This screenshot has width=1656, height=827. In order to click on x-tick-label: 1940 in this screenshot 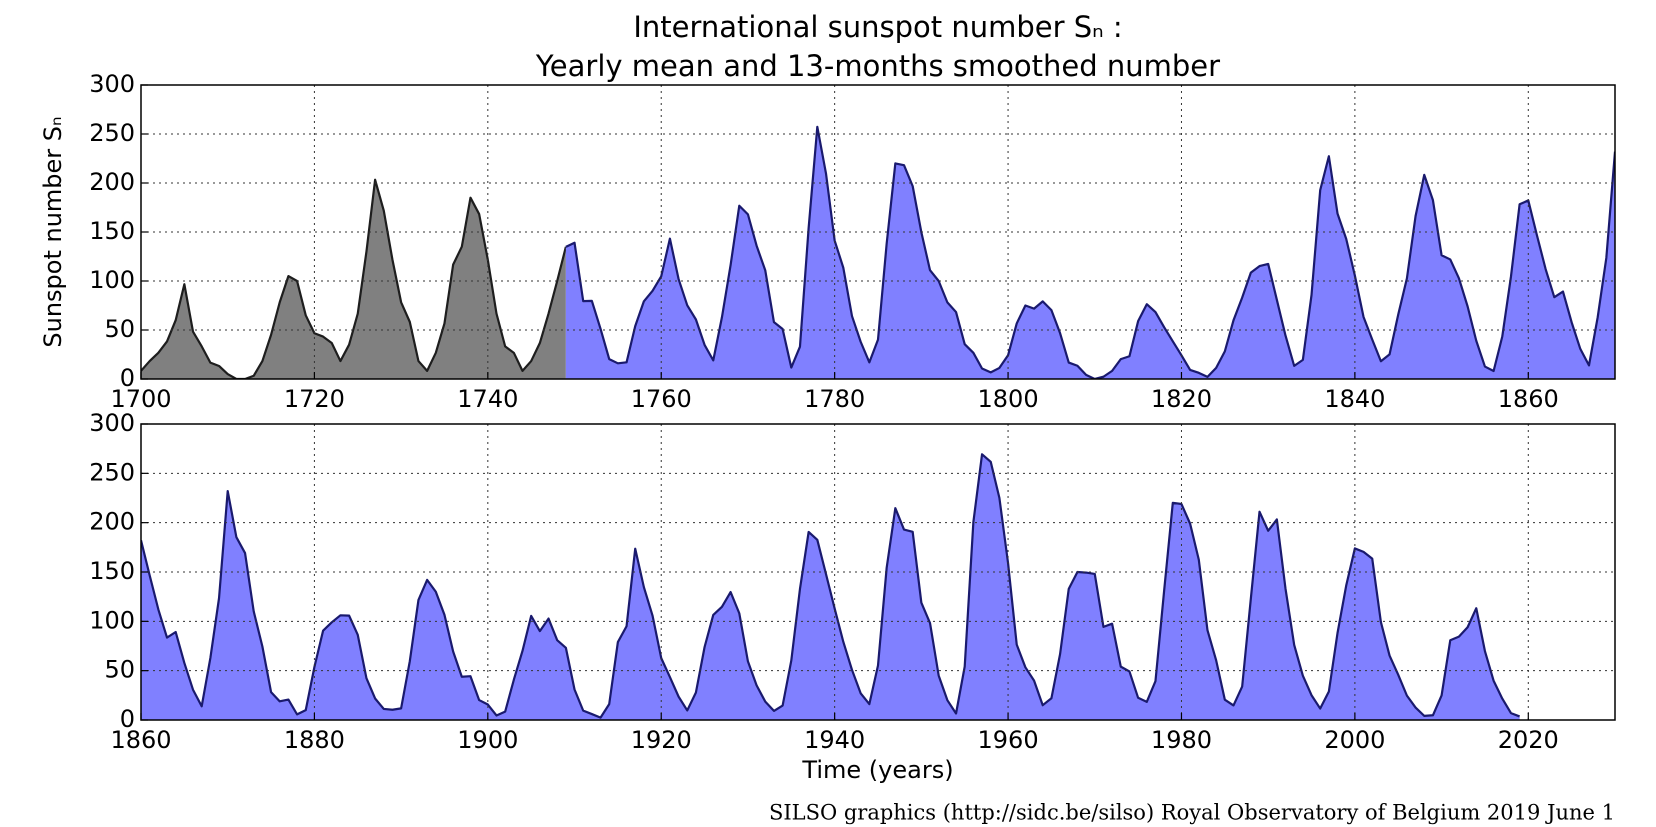, I will do `click(834, 740)`.